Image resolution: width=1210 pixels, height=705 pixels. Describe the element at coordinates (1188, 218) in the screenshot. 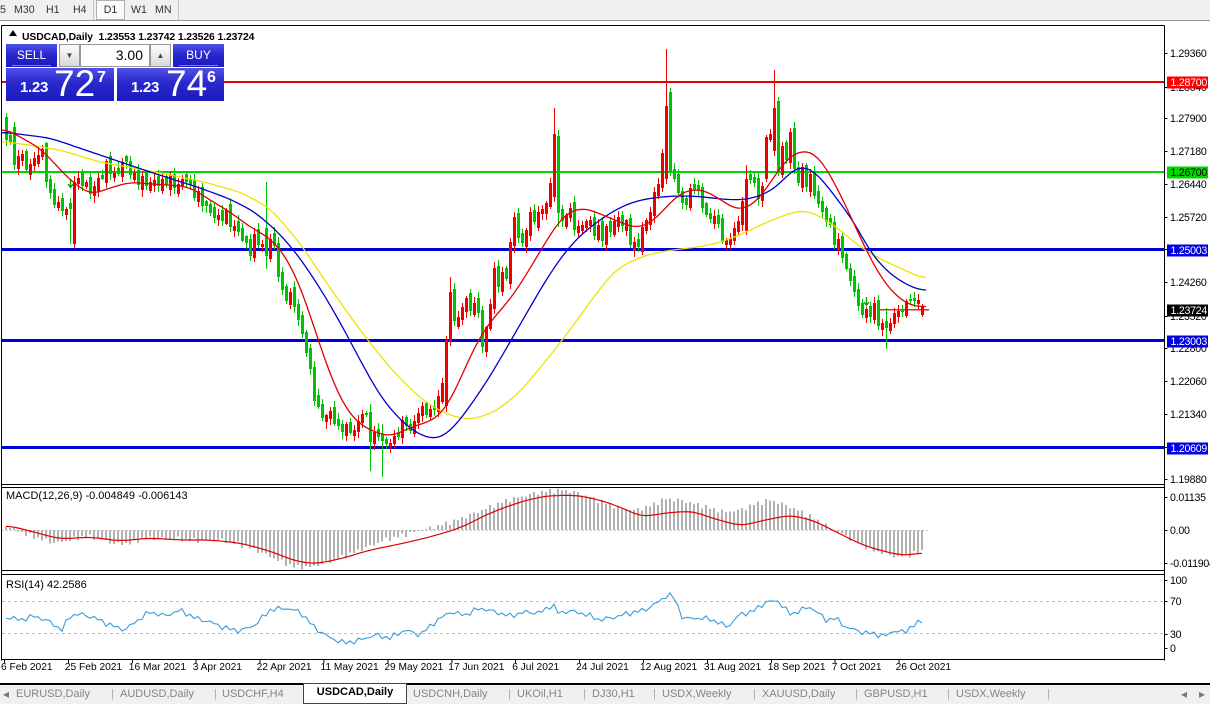

I see `svg-text: 1.25720` at that location.